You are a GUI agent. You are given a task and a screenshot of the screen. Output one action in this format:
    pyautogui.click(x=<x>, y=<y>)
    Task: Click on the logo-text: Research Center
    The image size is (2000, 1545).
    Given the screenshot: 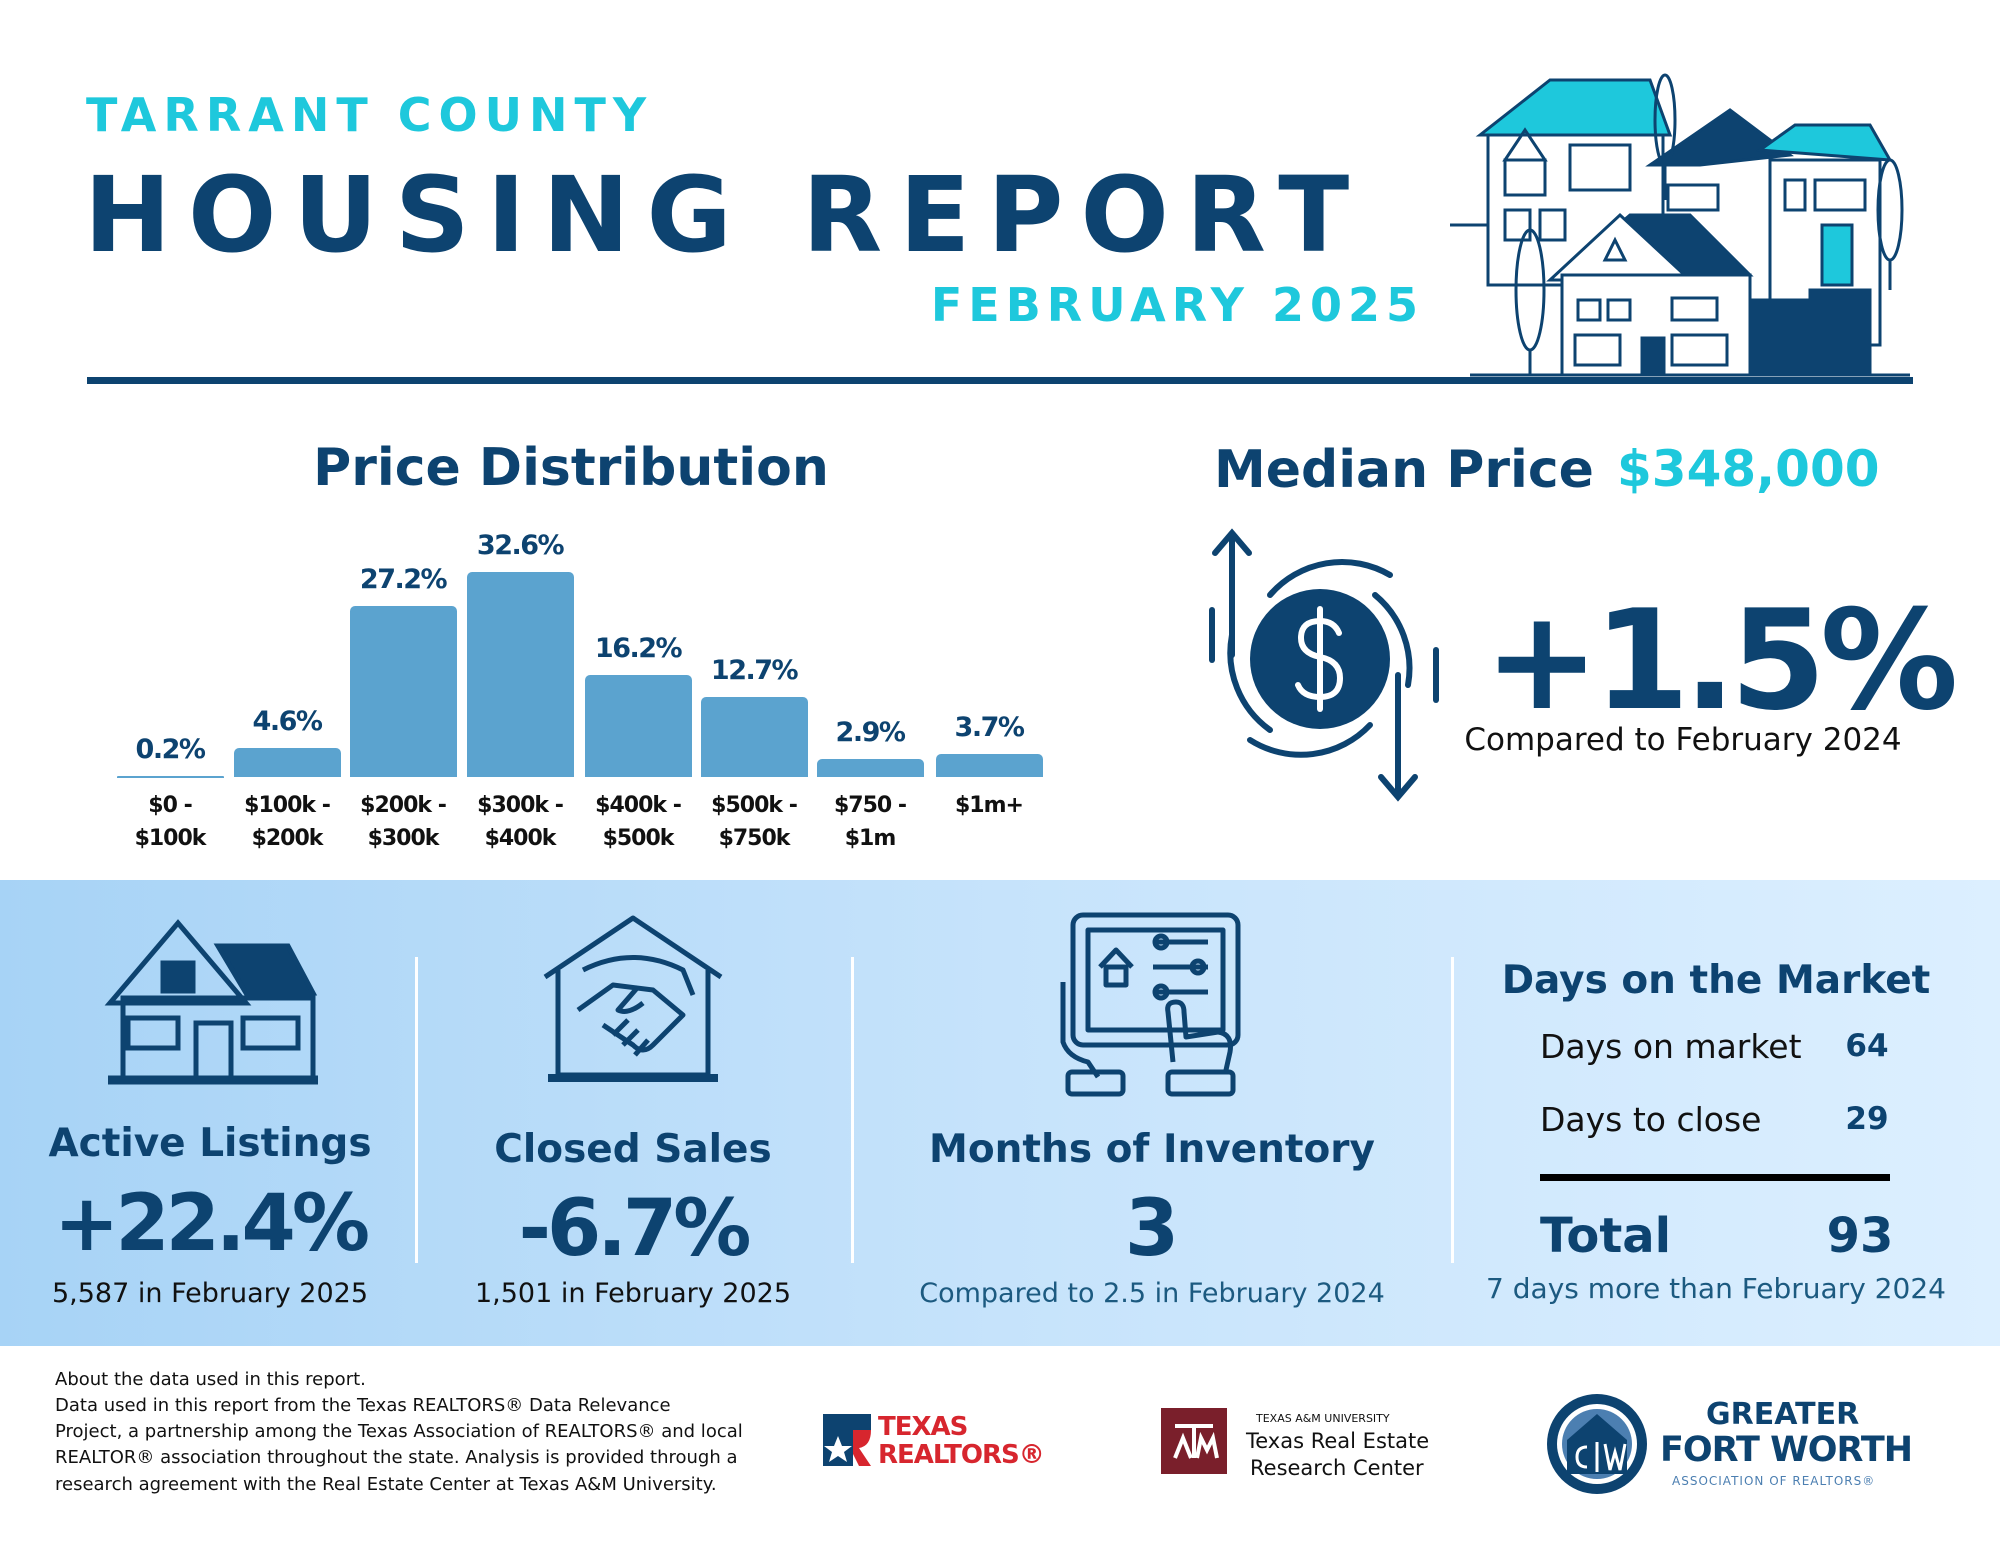 What is the action you would take?
    pyautogui.click(x=1337, y=1468)
    